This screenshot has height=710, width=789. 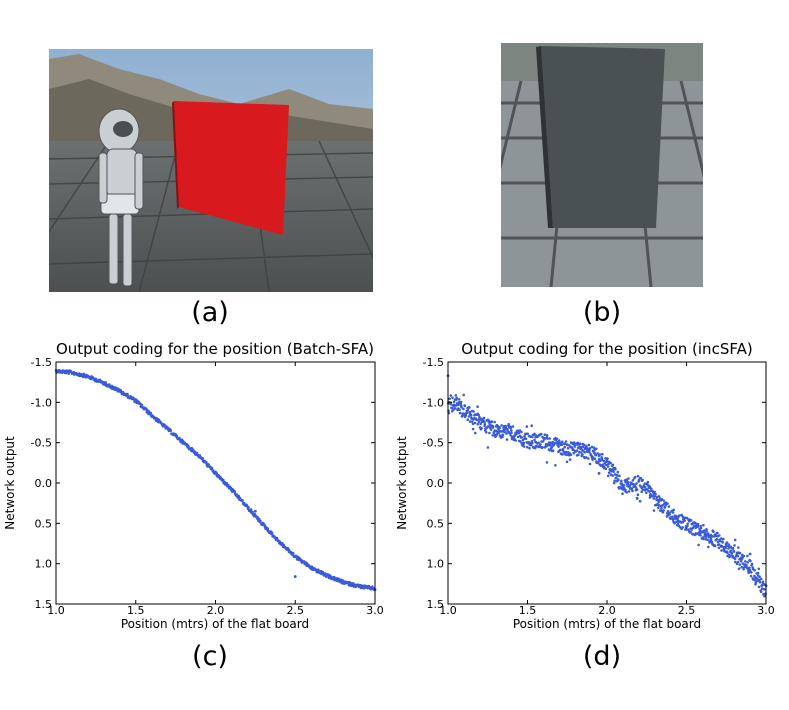 What do you see at coordinates (436, 564) in the screenshot?
I see `y-tick-label: 1.0` at bounding box center [436, 564].